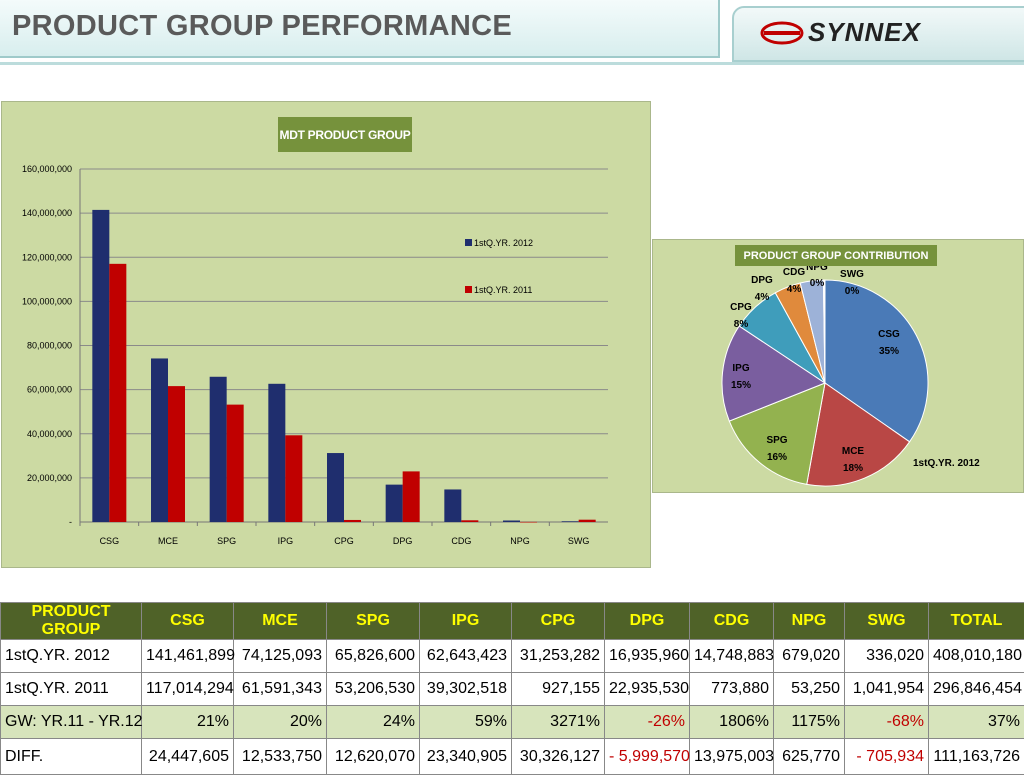  What do you see at coordinates (976, 689) in the screenshot?
I see `table-cell: 296,846,454` at bounding box center [976, 689].